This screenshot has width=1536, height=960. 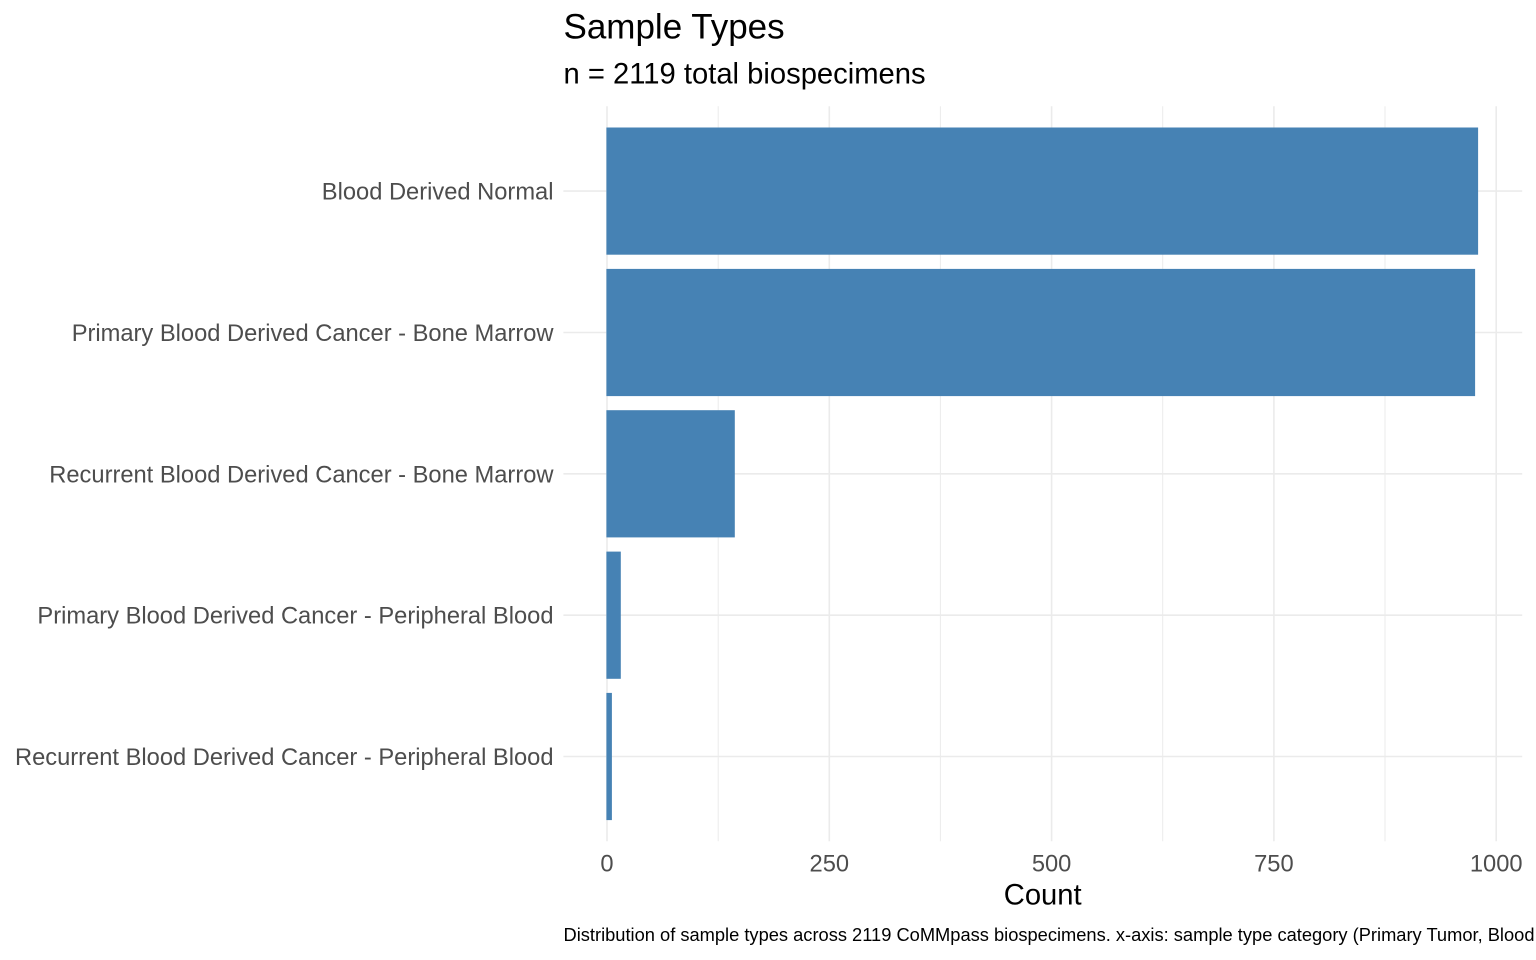 I want to click on svg-text: 250, so click(x=830, y=865).